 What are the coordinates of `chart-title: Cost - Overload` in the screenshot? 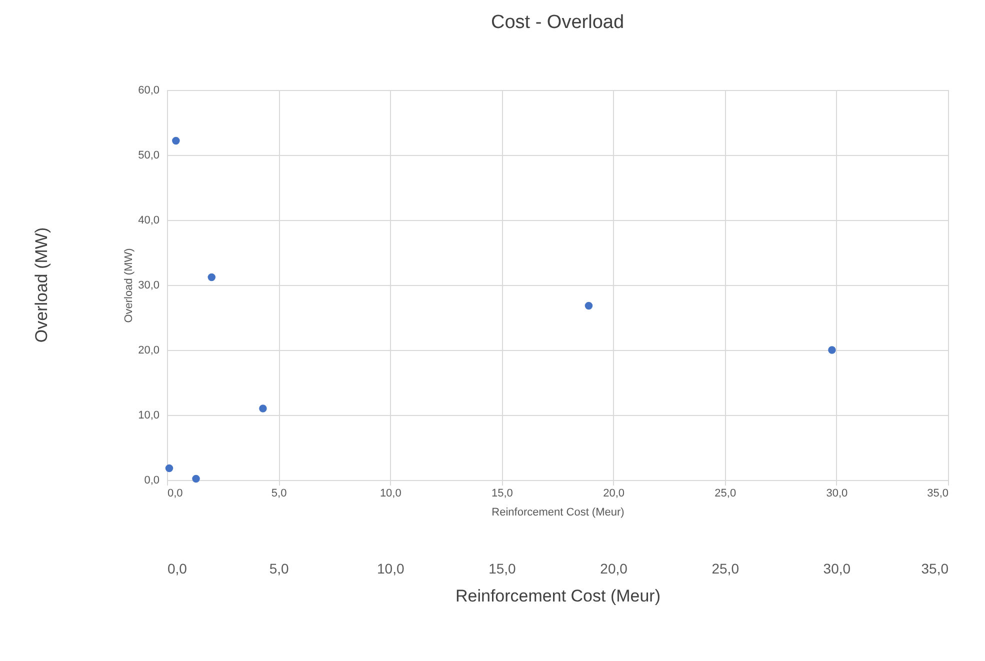 It's located at (557, 22).